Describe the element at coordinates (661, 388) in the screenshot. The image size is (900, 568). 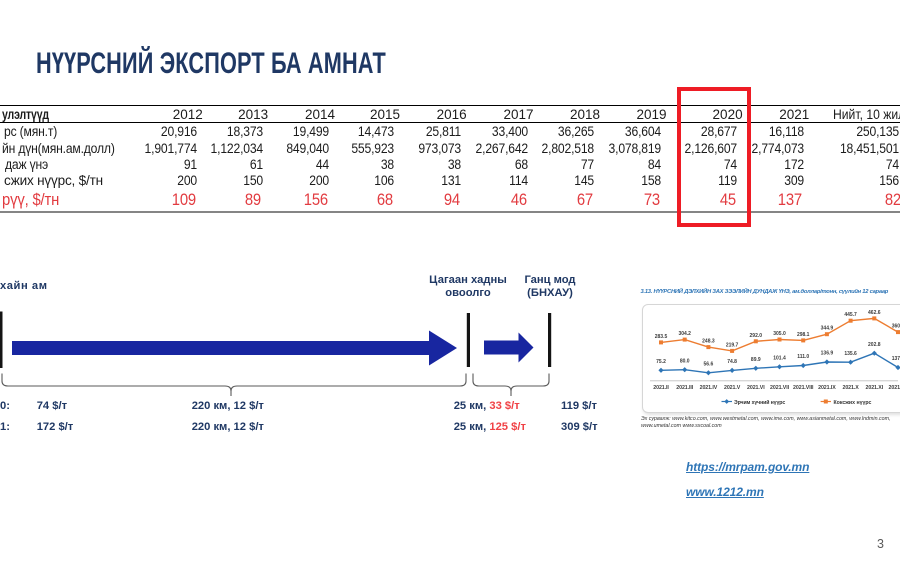
I see `svg-text: 2021.II` at that location.